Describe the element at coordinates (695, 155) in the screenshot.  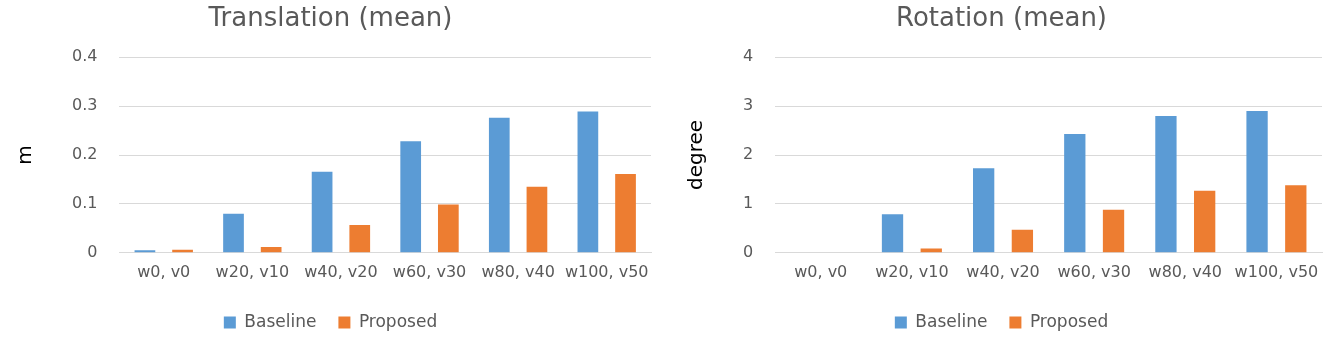
I see `y-axis-title: degree` at that location.